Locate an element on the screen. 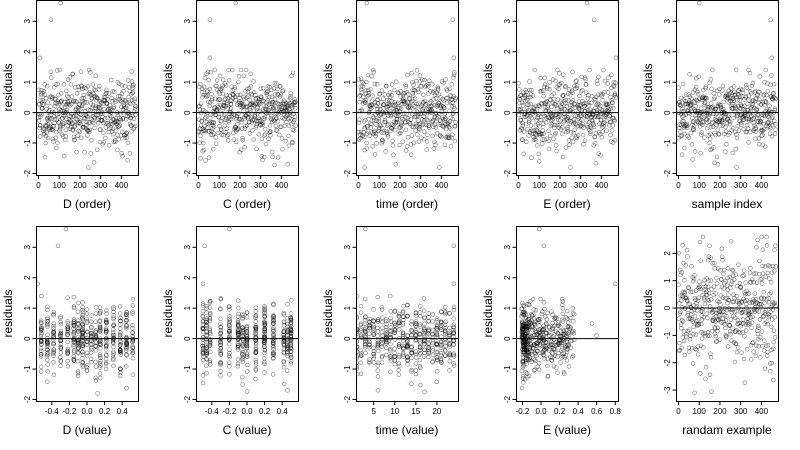 This screenshot has width=800, height=450. y-tick-label: 3 is located at coordinates (507, 21).